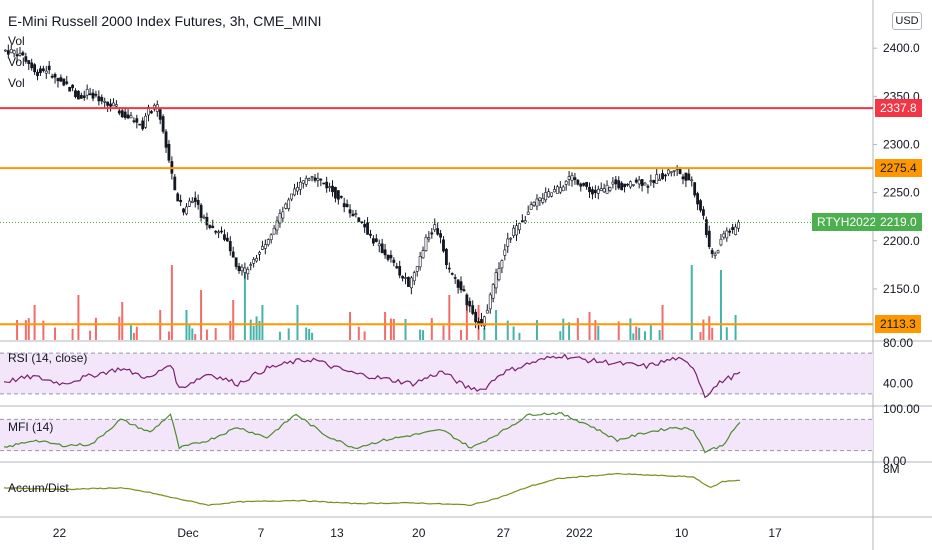 This screenshot has width=932, height=550. Describe the element at coordinates (38, 488) in the screenshot. I see `accum-dist-label: Accum/Dist` at that location.